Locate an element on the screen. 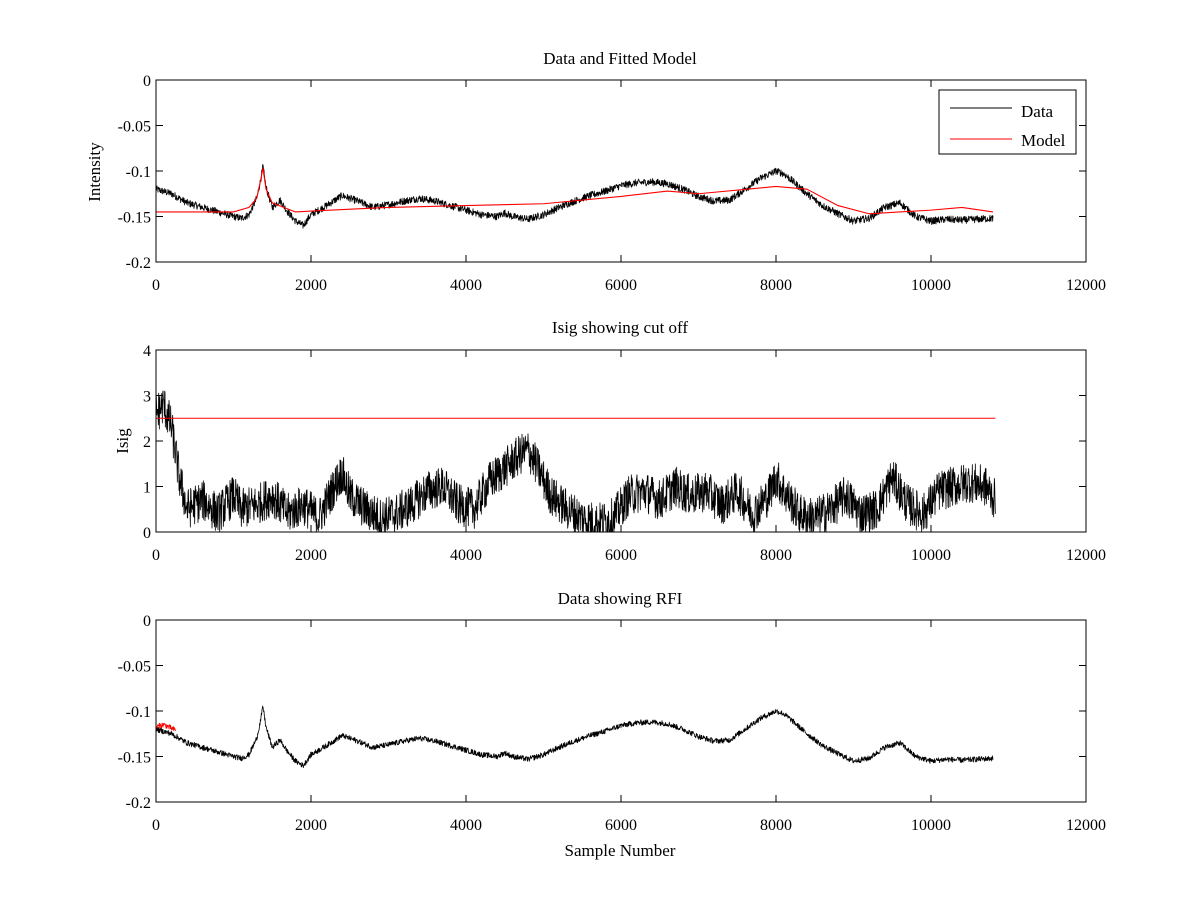 Image resolution: width=1200 pixels, height=900 pixels. y-tick-label: 2 is located at coordinates (147, 442).